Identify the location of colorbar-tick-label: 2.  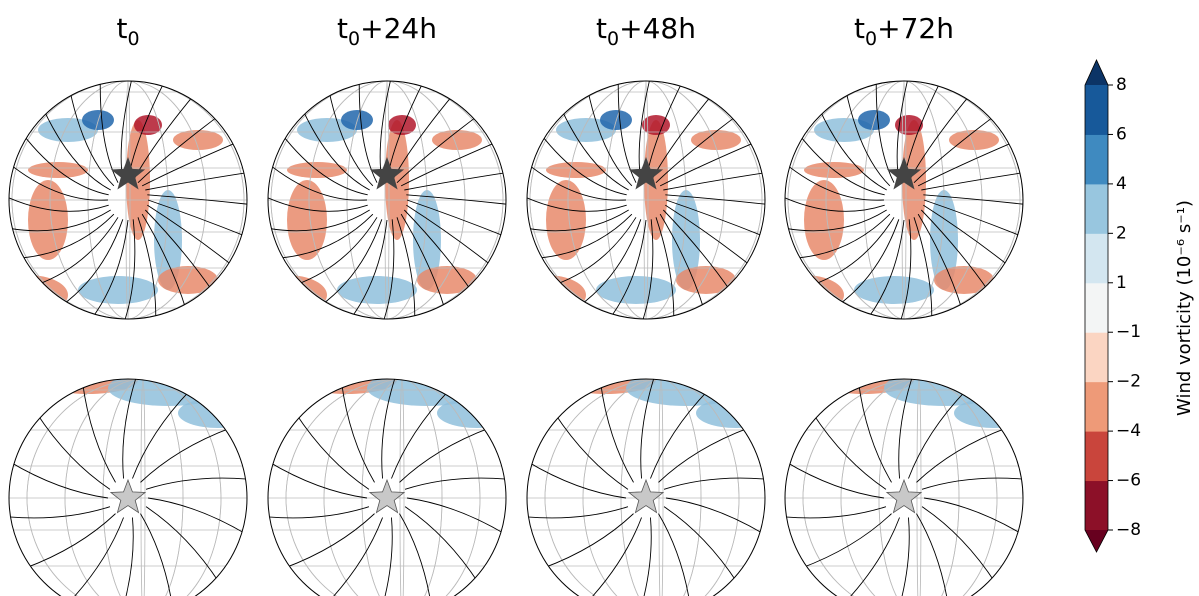
(1121, 233).